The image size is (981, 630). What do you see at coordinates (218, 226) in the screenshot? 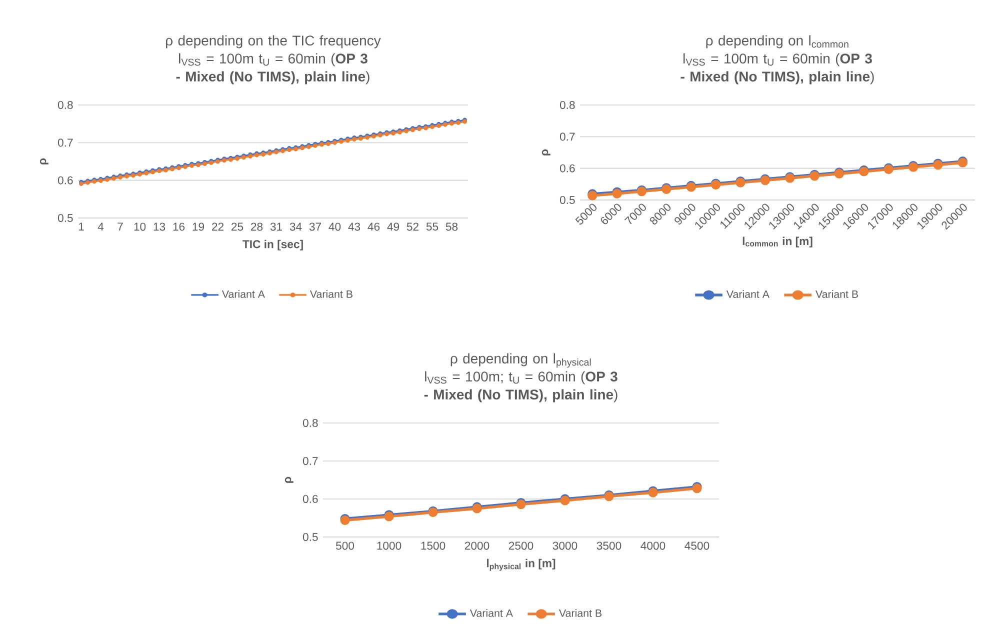
I see `x-tick-label: 22` at bounding box center [218, 226].